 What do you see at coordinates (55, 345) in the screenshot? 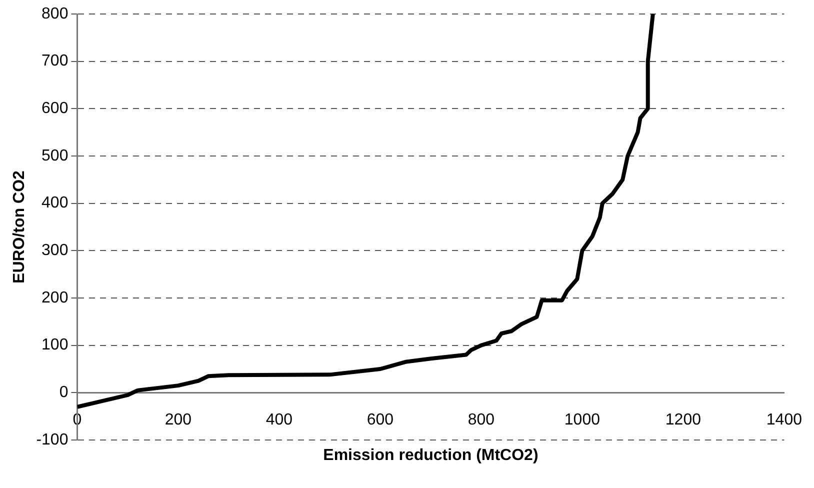
I see `y-tick-label: 100` at bounding box center [55, 345].